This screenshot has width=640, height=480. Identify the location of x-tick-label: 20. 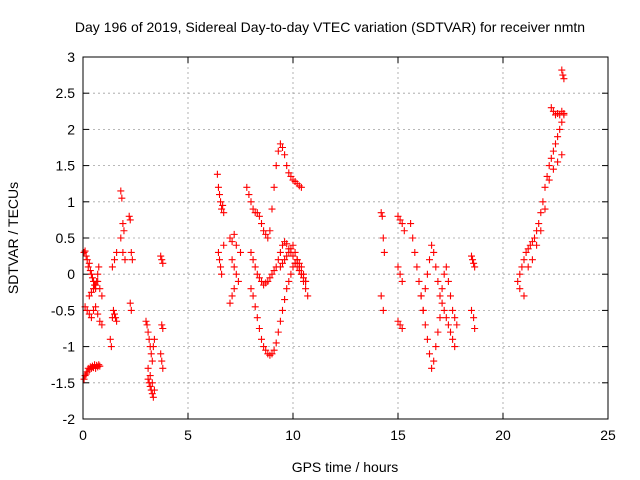
(503, 435).